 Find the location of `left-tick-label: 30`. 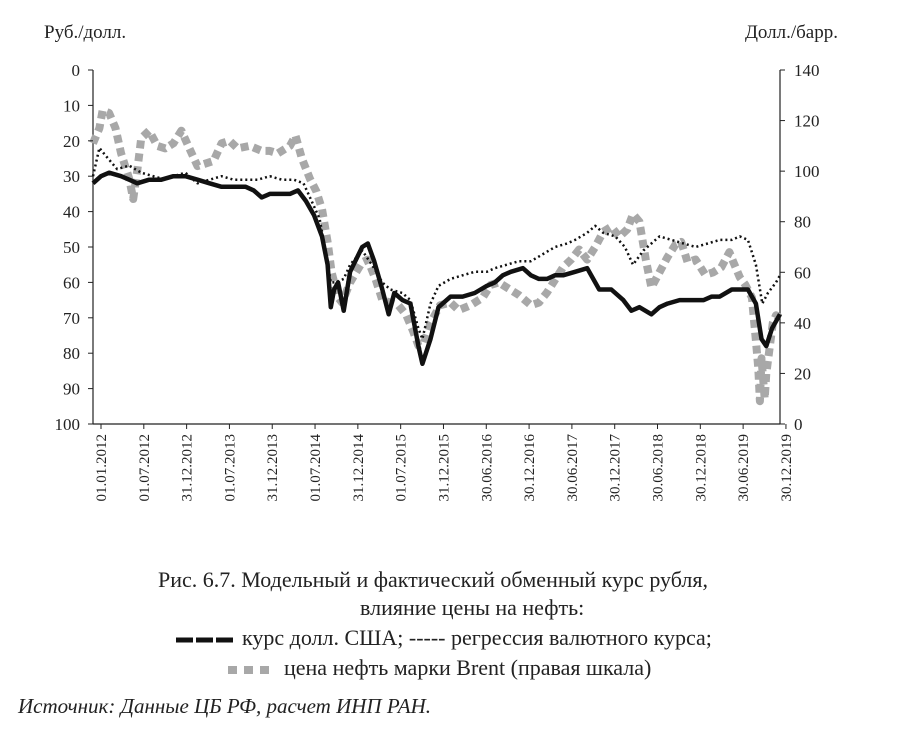

left-tick-label: 30 is located at coordinates (71, 176).